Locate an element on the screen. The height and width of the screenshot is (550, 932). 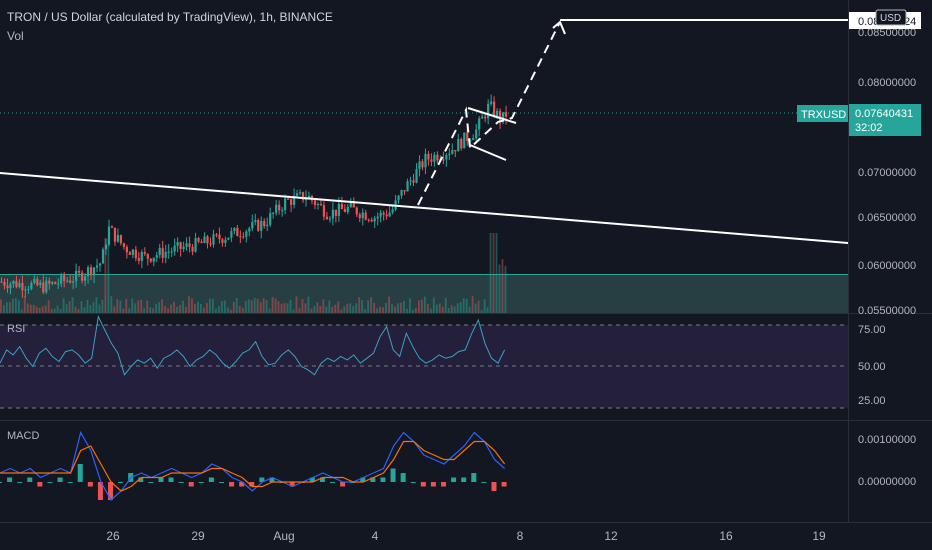
time-tick-2: Aug is located at coordinates (283, 536).